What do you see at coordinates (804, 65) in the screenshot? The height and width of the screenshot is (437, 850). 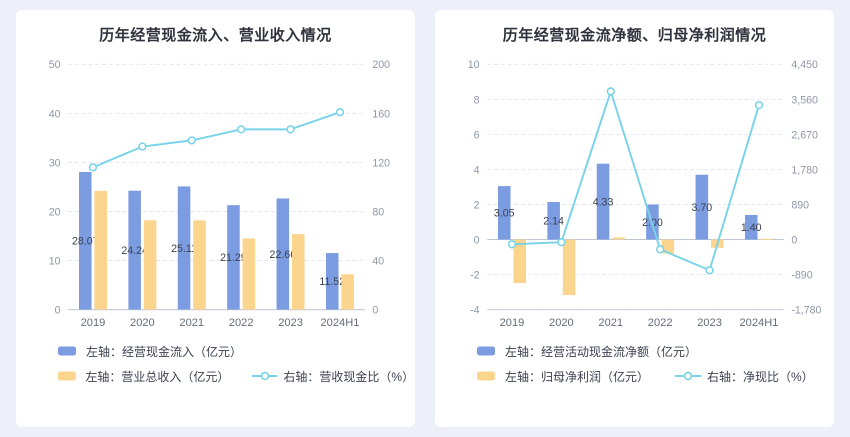 I see `right-axis-tick-label: 4,450` at bounding box center [804, 65].